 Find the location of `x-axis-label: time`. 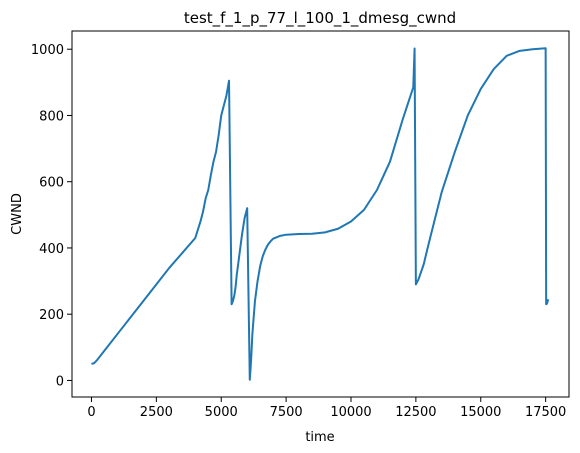

x-axis-label: time is located at coordinates (319, 437).